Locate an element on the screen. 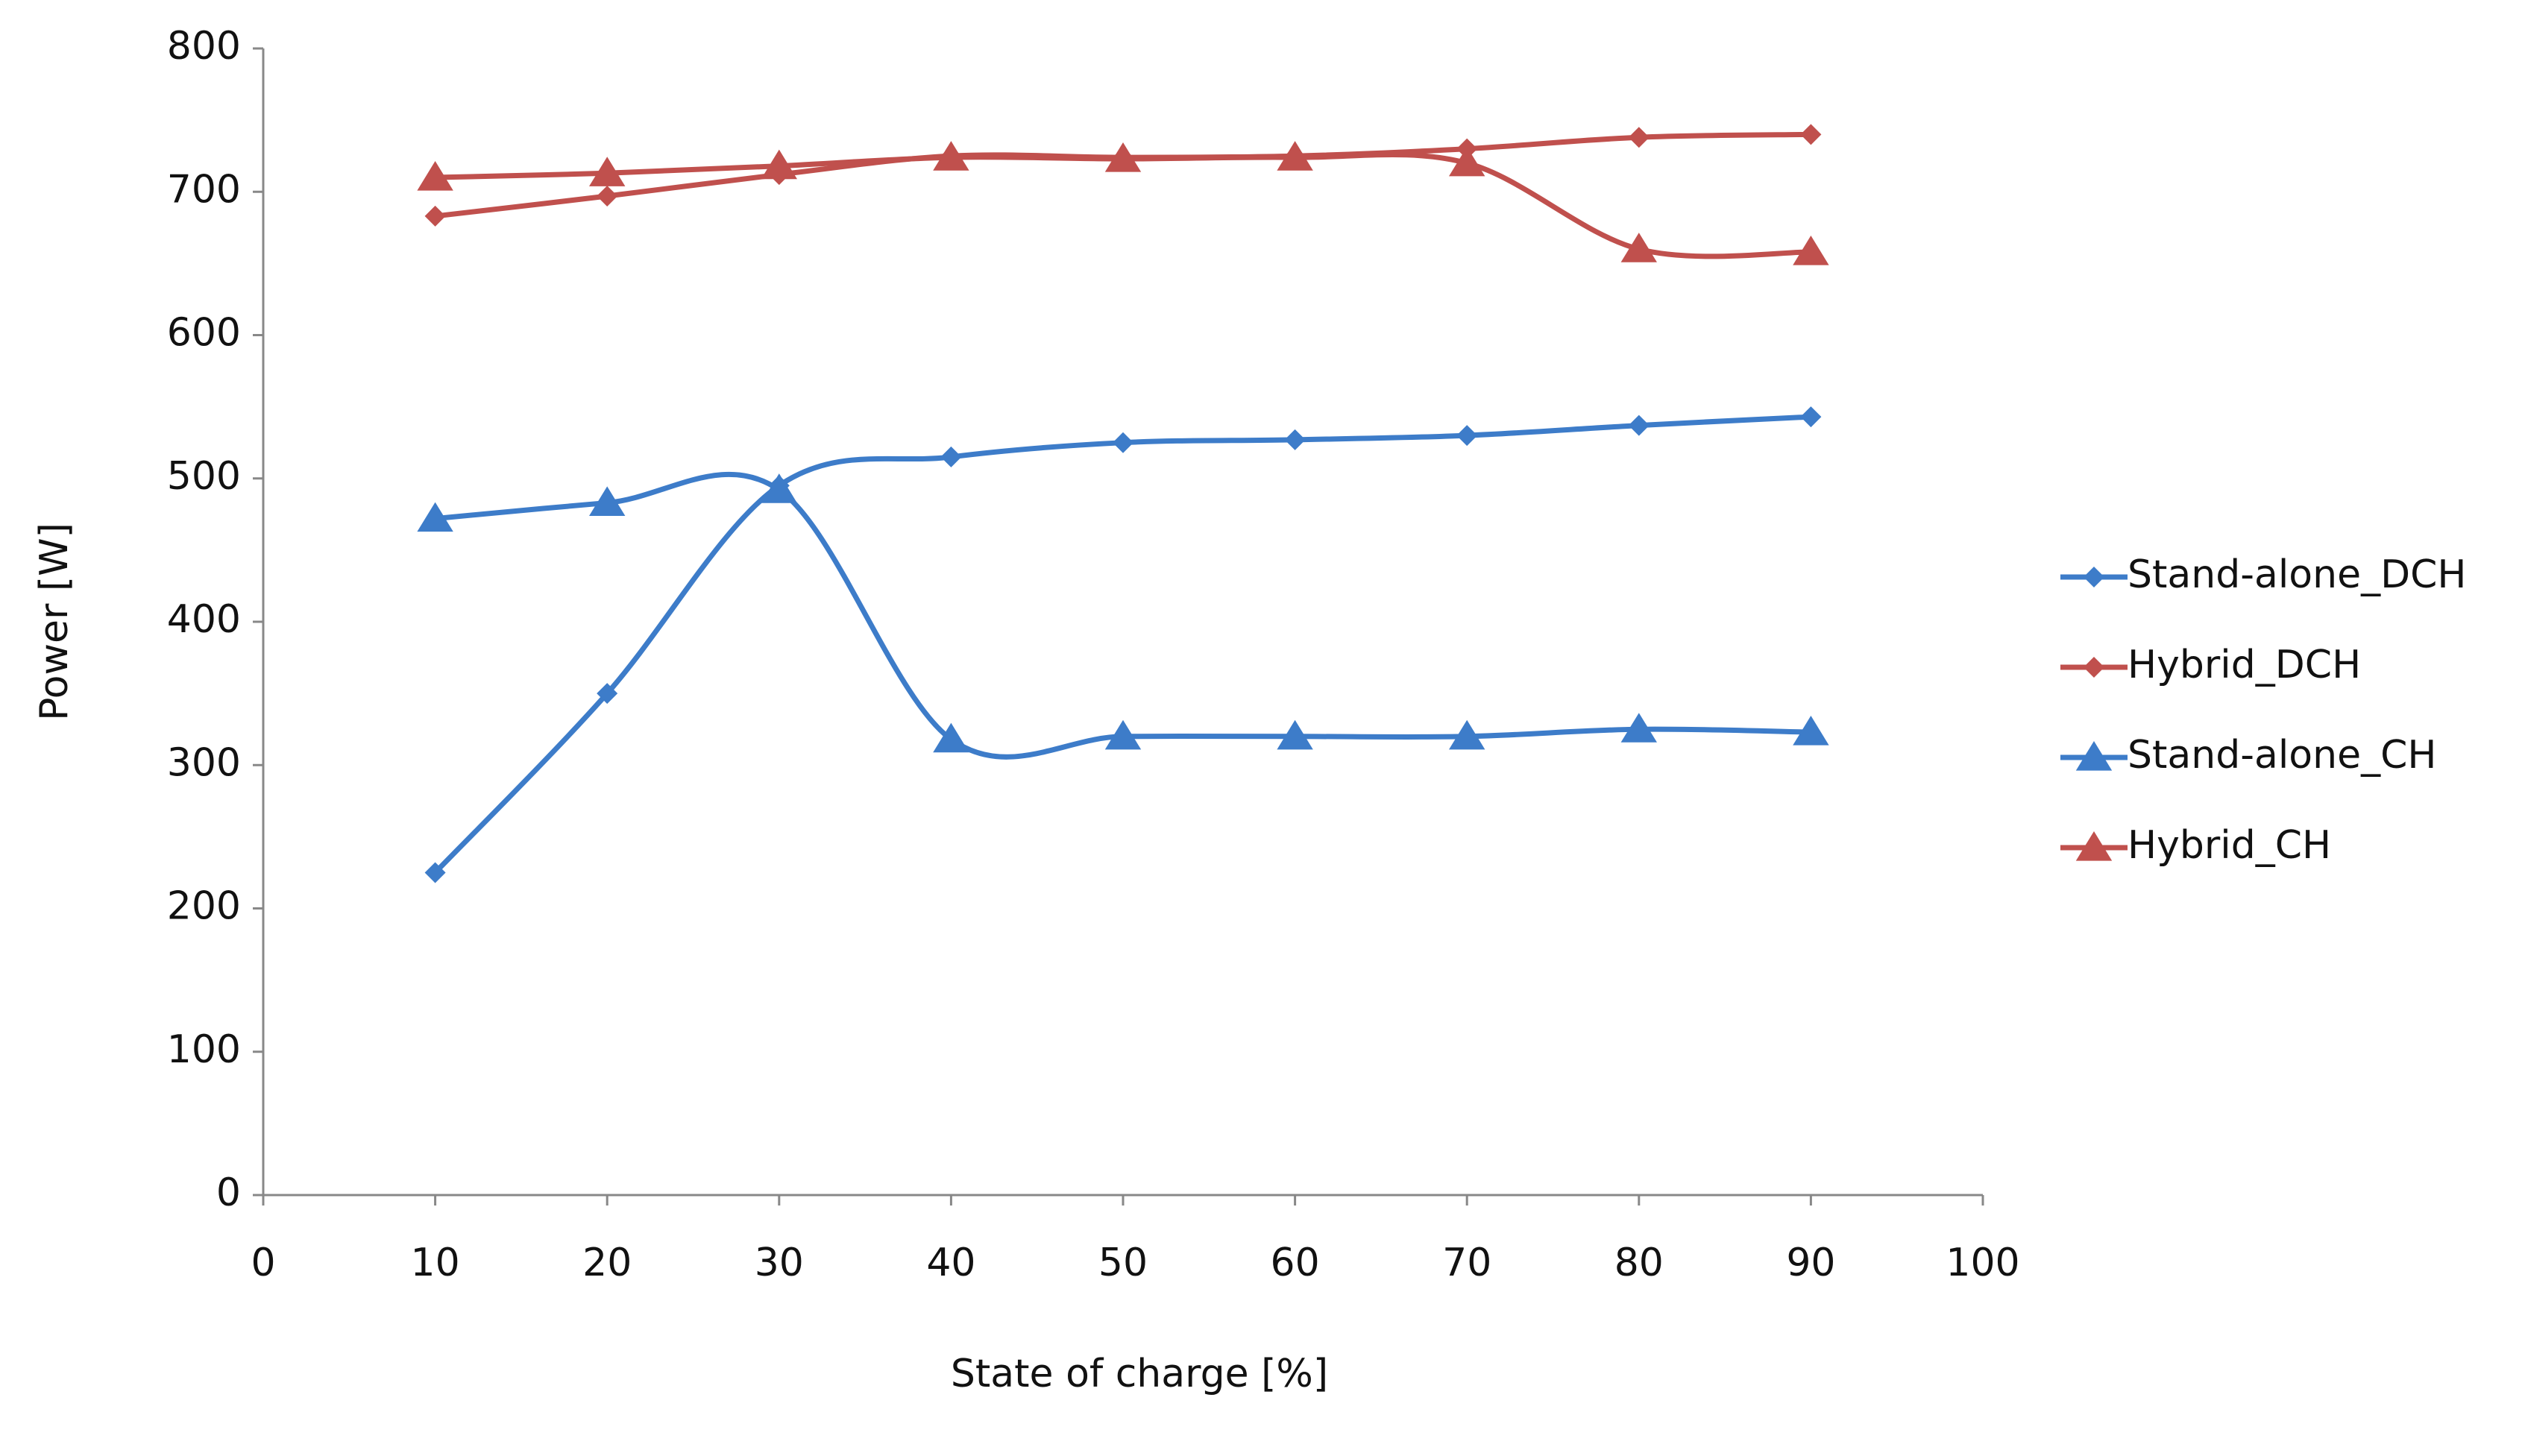 The height and width of the screenshot is (1456, 2522). x-tick-label: 60 is located at coordinates (1295, 1263).